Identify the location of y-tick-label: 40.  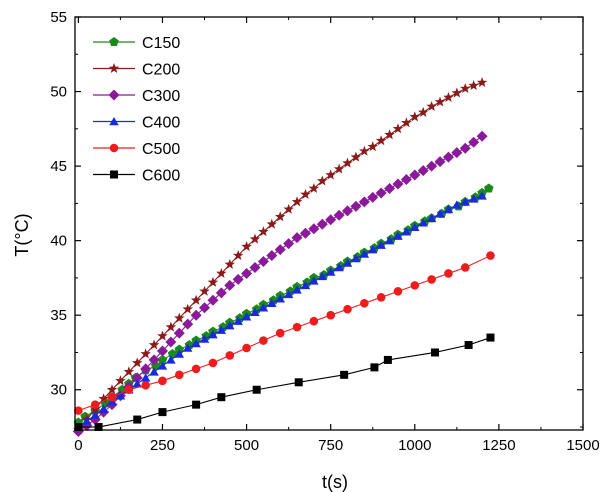
(58, 241).